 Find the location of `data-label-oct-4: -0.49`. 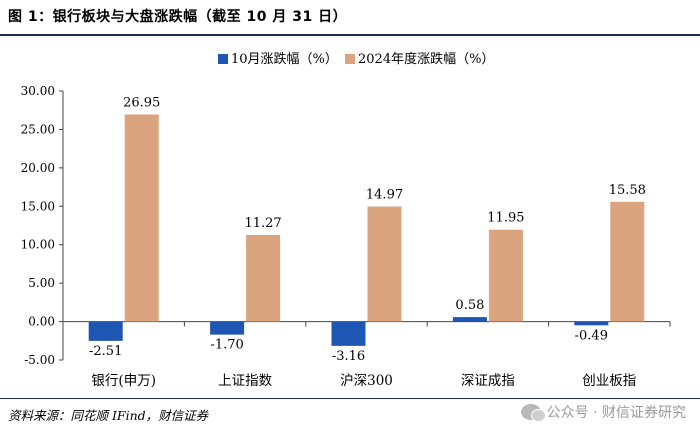

data-label-oct-4: -0.49 is located at coordinates (591, 335).